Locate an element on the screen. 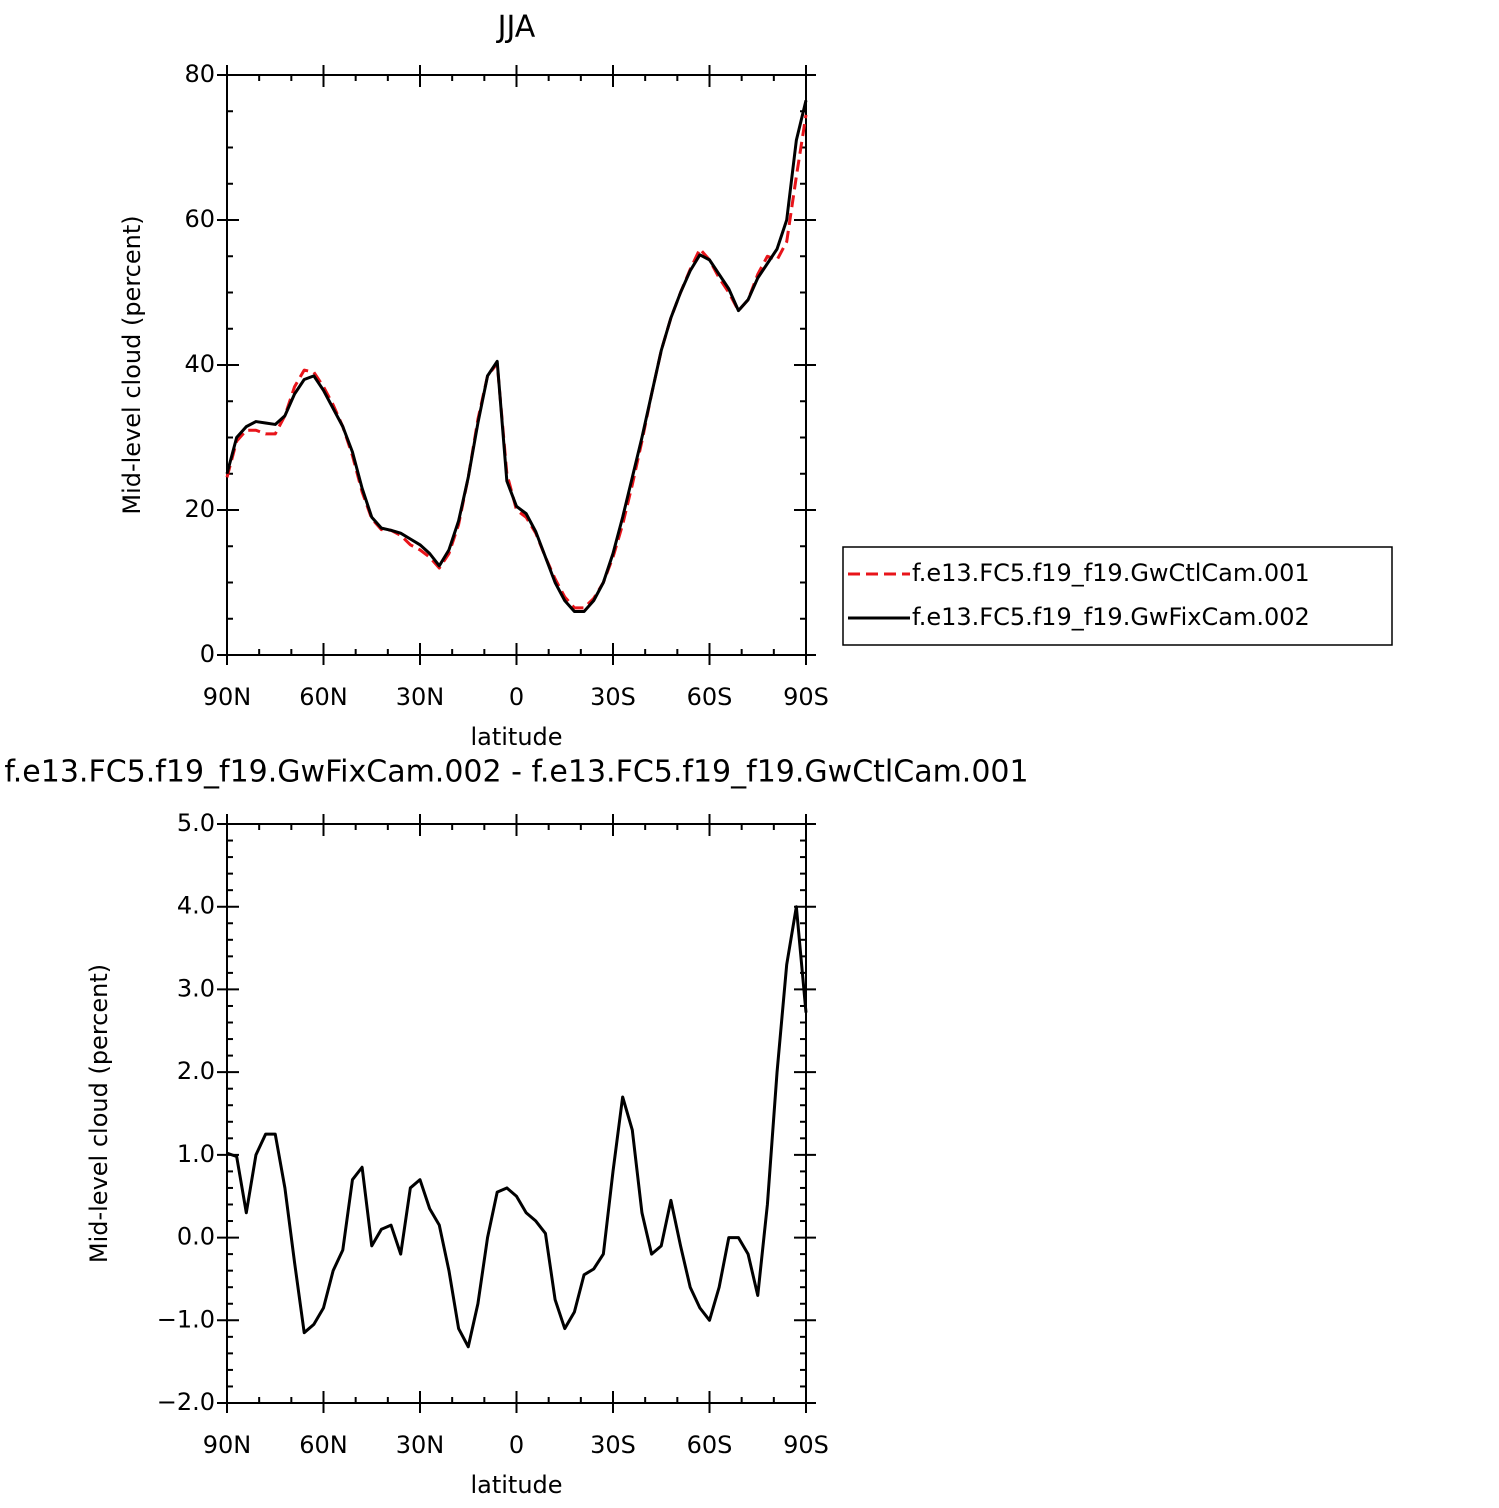  legend-box is located at coordinates (1117, 596).